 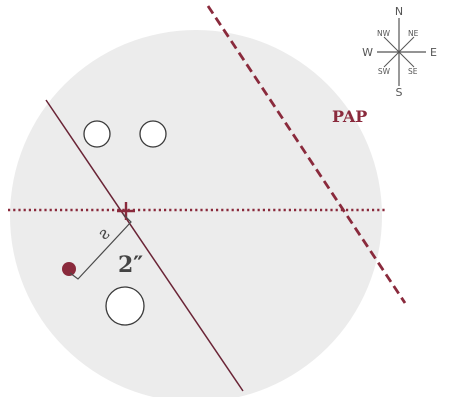 What do you see at coordinates (399, 11) in the screenshot?
I see `compass-n-label: N` at bounding box center [399, 11].